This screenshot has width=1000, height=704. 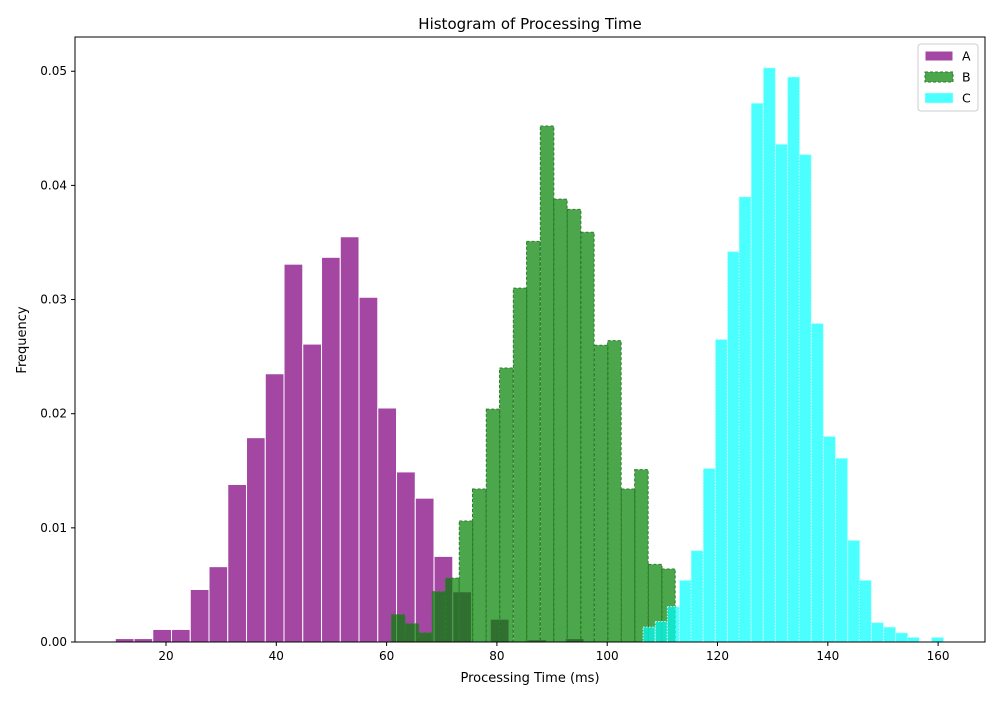 What do you see at coordinates (53, 300) in the screenshot?
I see `y-tick-label: 0.03` at bounding box center [53, 300].